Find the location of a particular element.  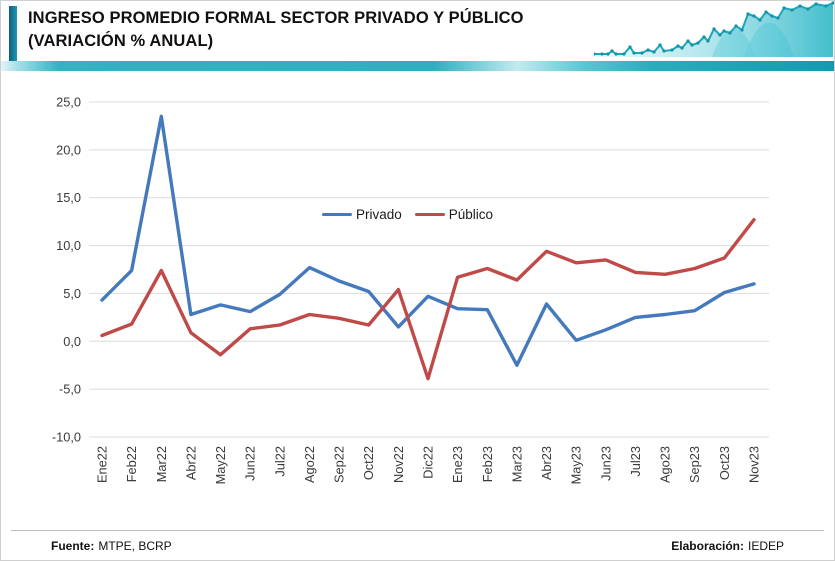

page-title-line2: (VARIACIÓN % ANUAL) is located at coordinates (121, 41).